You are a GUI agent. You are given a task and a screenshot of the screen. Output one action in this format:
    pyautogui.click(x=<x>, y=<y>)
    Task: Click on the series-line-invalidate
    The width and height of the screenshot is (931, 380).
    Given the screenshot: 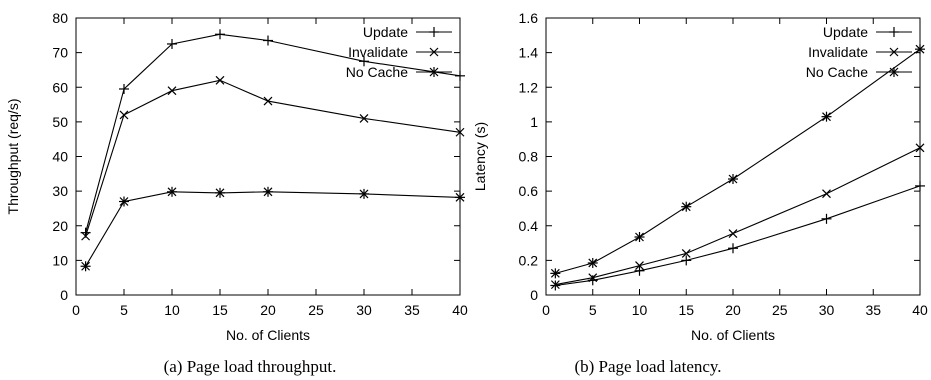 What is the action you would take?
    pyautogui.click(x=738, y=216)
    